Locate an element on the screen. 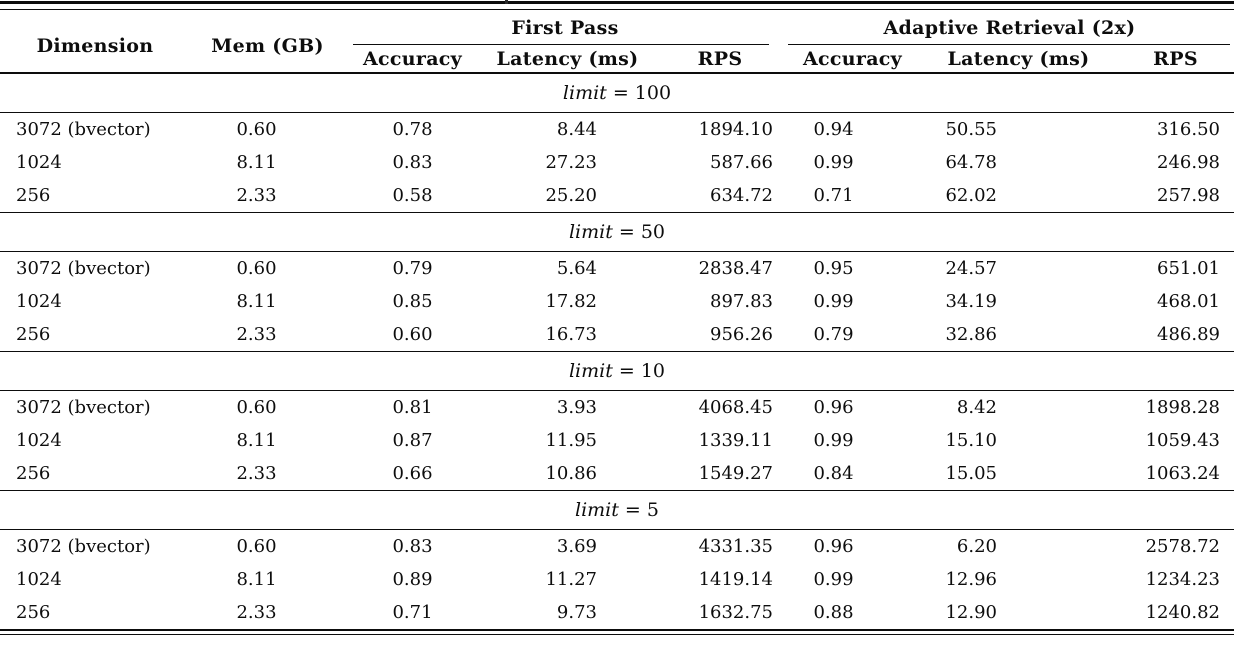  value-cell: 2838.47 is located at coordinates (735, 268).